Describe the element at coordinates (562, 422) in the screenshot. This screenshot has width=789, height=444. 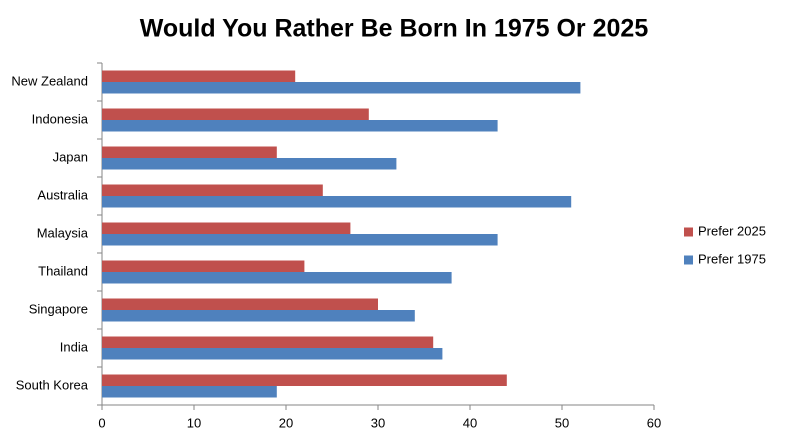
I see `x-tick-label: 50` at that location.